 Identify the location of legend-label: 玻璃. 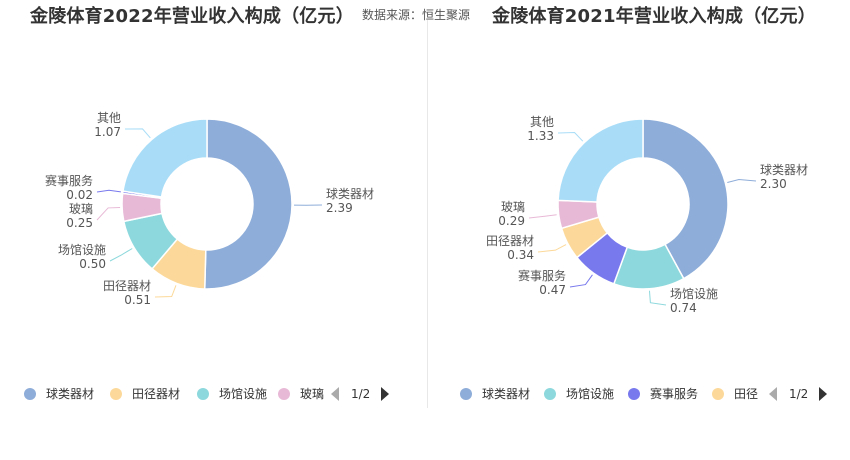
(312, 394).